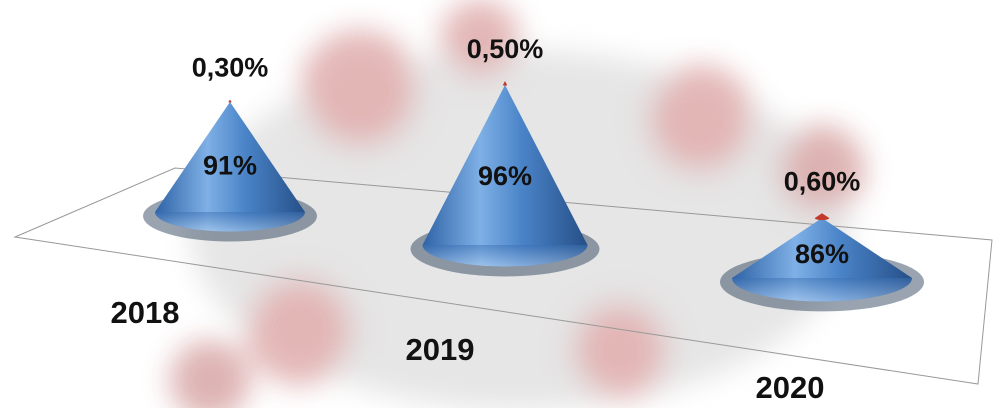  Describe the element at coordinates (230, 68) in the screenshot. I see `value-label: 0,30%` at that location.